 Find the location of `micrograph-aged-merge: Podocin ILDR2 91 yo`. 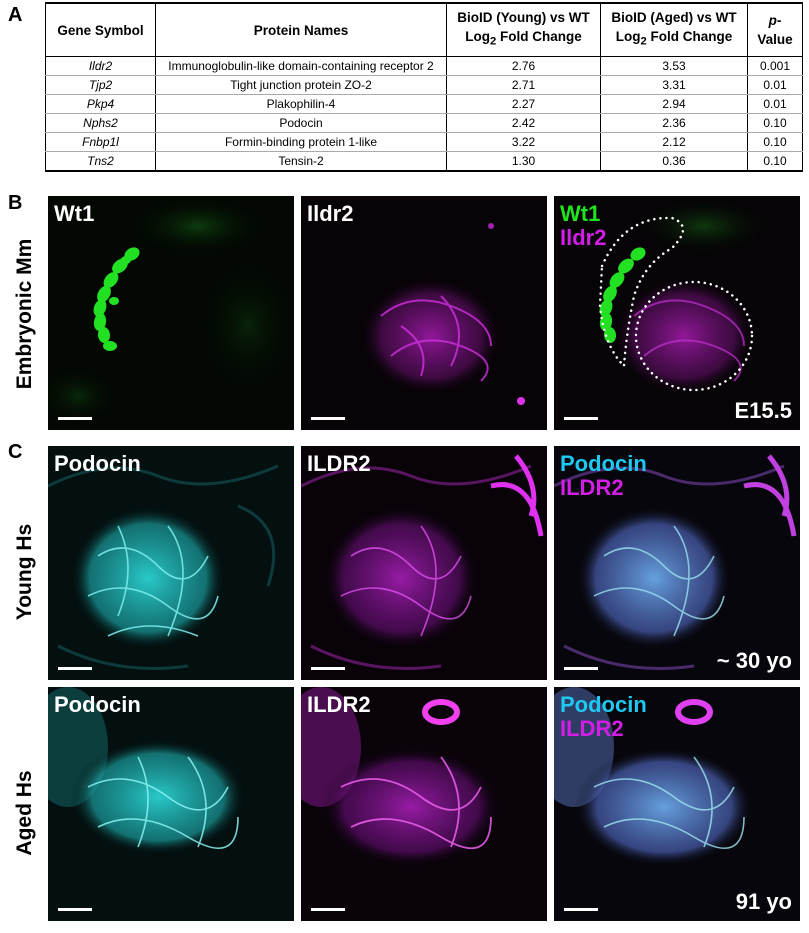

micrograph-aged-merge: Podocin ILDR2 91 yo is located at coordinates (677, 804).